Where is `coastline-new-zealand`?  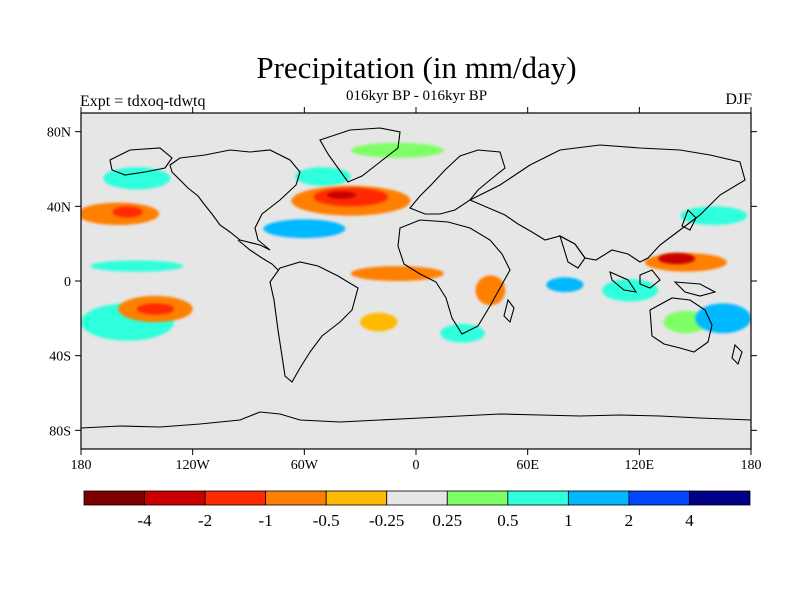
coastline-new-zealand is located at coordinates (737, 354).